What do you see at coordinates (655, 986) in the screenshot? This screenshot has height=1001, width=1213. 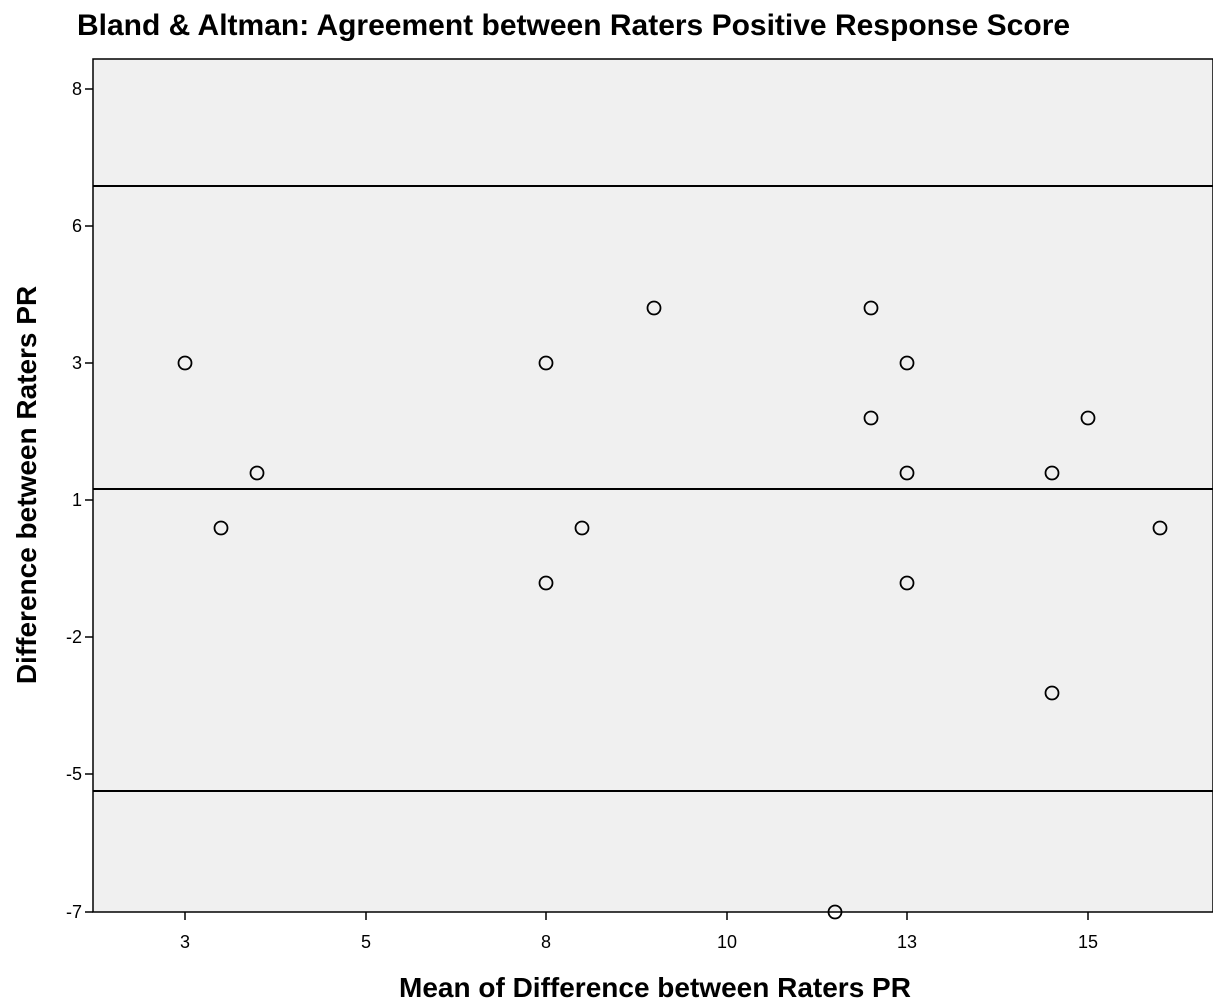 I see `x-axis-label: Mean of Difference between Raters PR` at bounding box center [655, 986].